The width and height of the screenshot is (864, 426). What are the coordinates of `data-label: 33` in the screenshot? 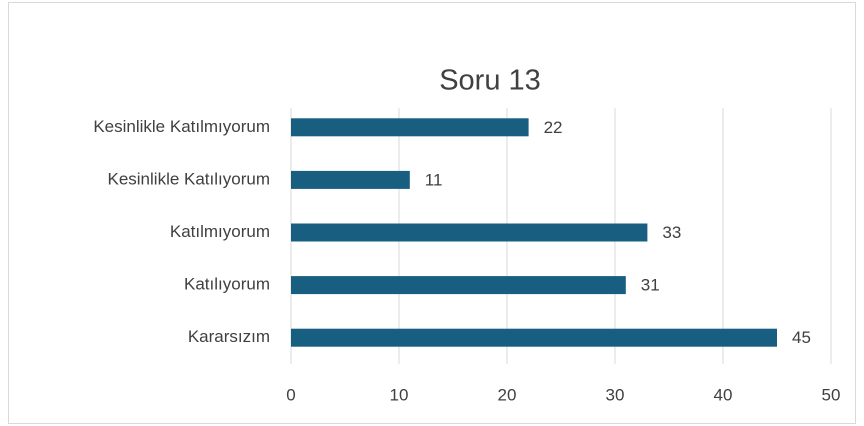 It's located at (671, 232).